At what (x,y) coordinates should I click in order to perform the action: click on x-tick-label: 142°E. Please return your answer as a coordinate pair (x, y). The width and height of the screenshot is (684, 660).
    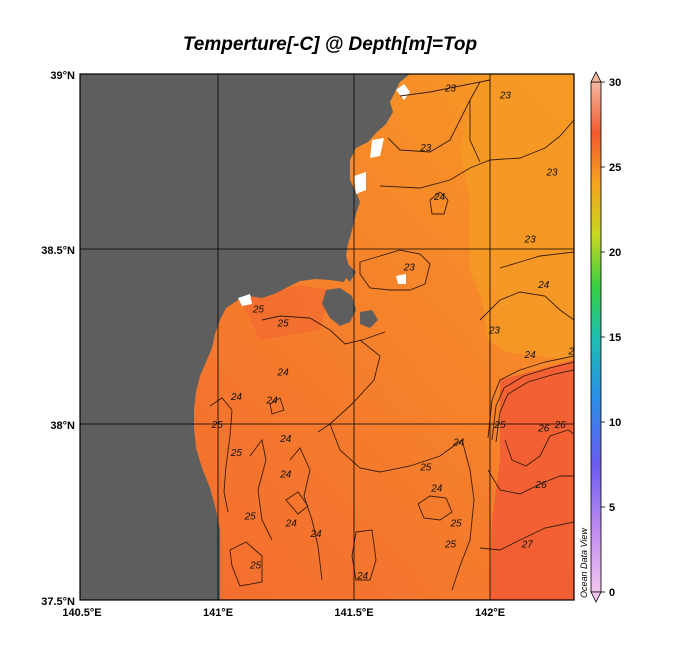
    Looking at the image, I should click on (490, 613).